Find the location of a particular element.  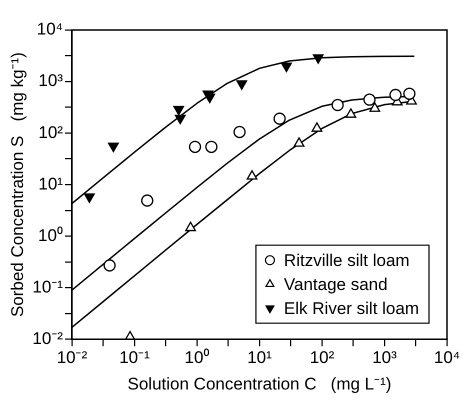

y-tick-label: 10⁻¹ is located at coordinates (48, 286).